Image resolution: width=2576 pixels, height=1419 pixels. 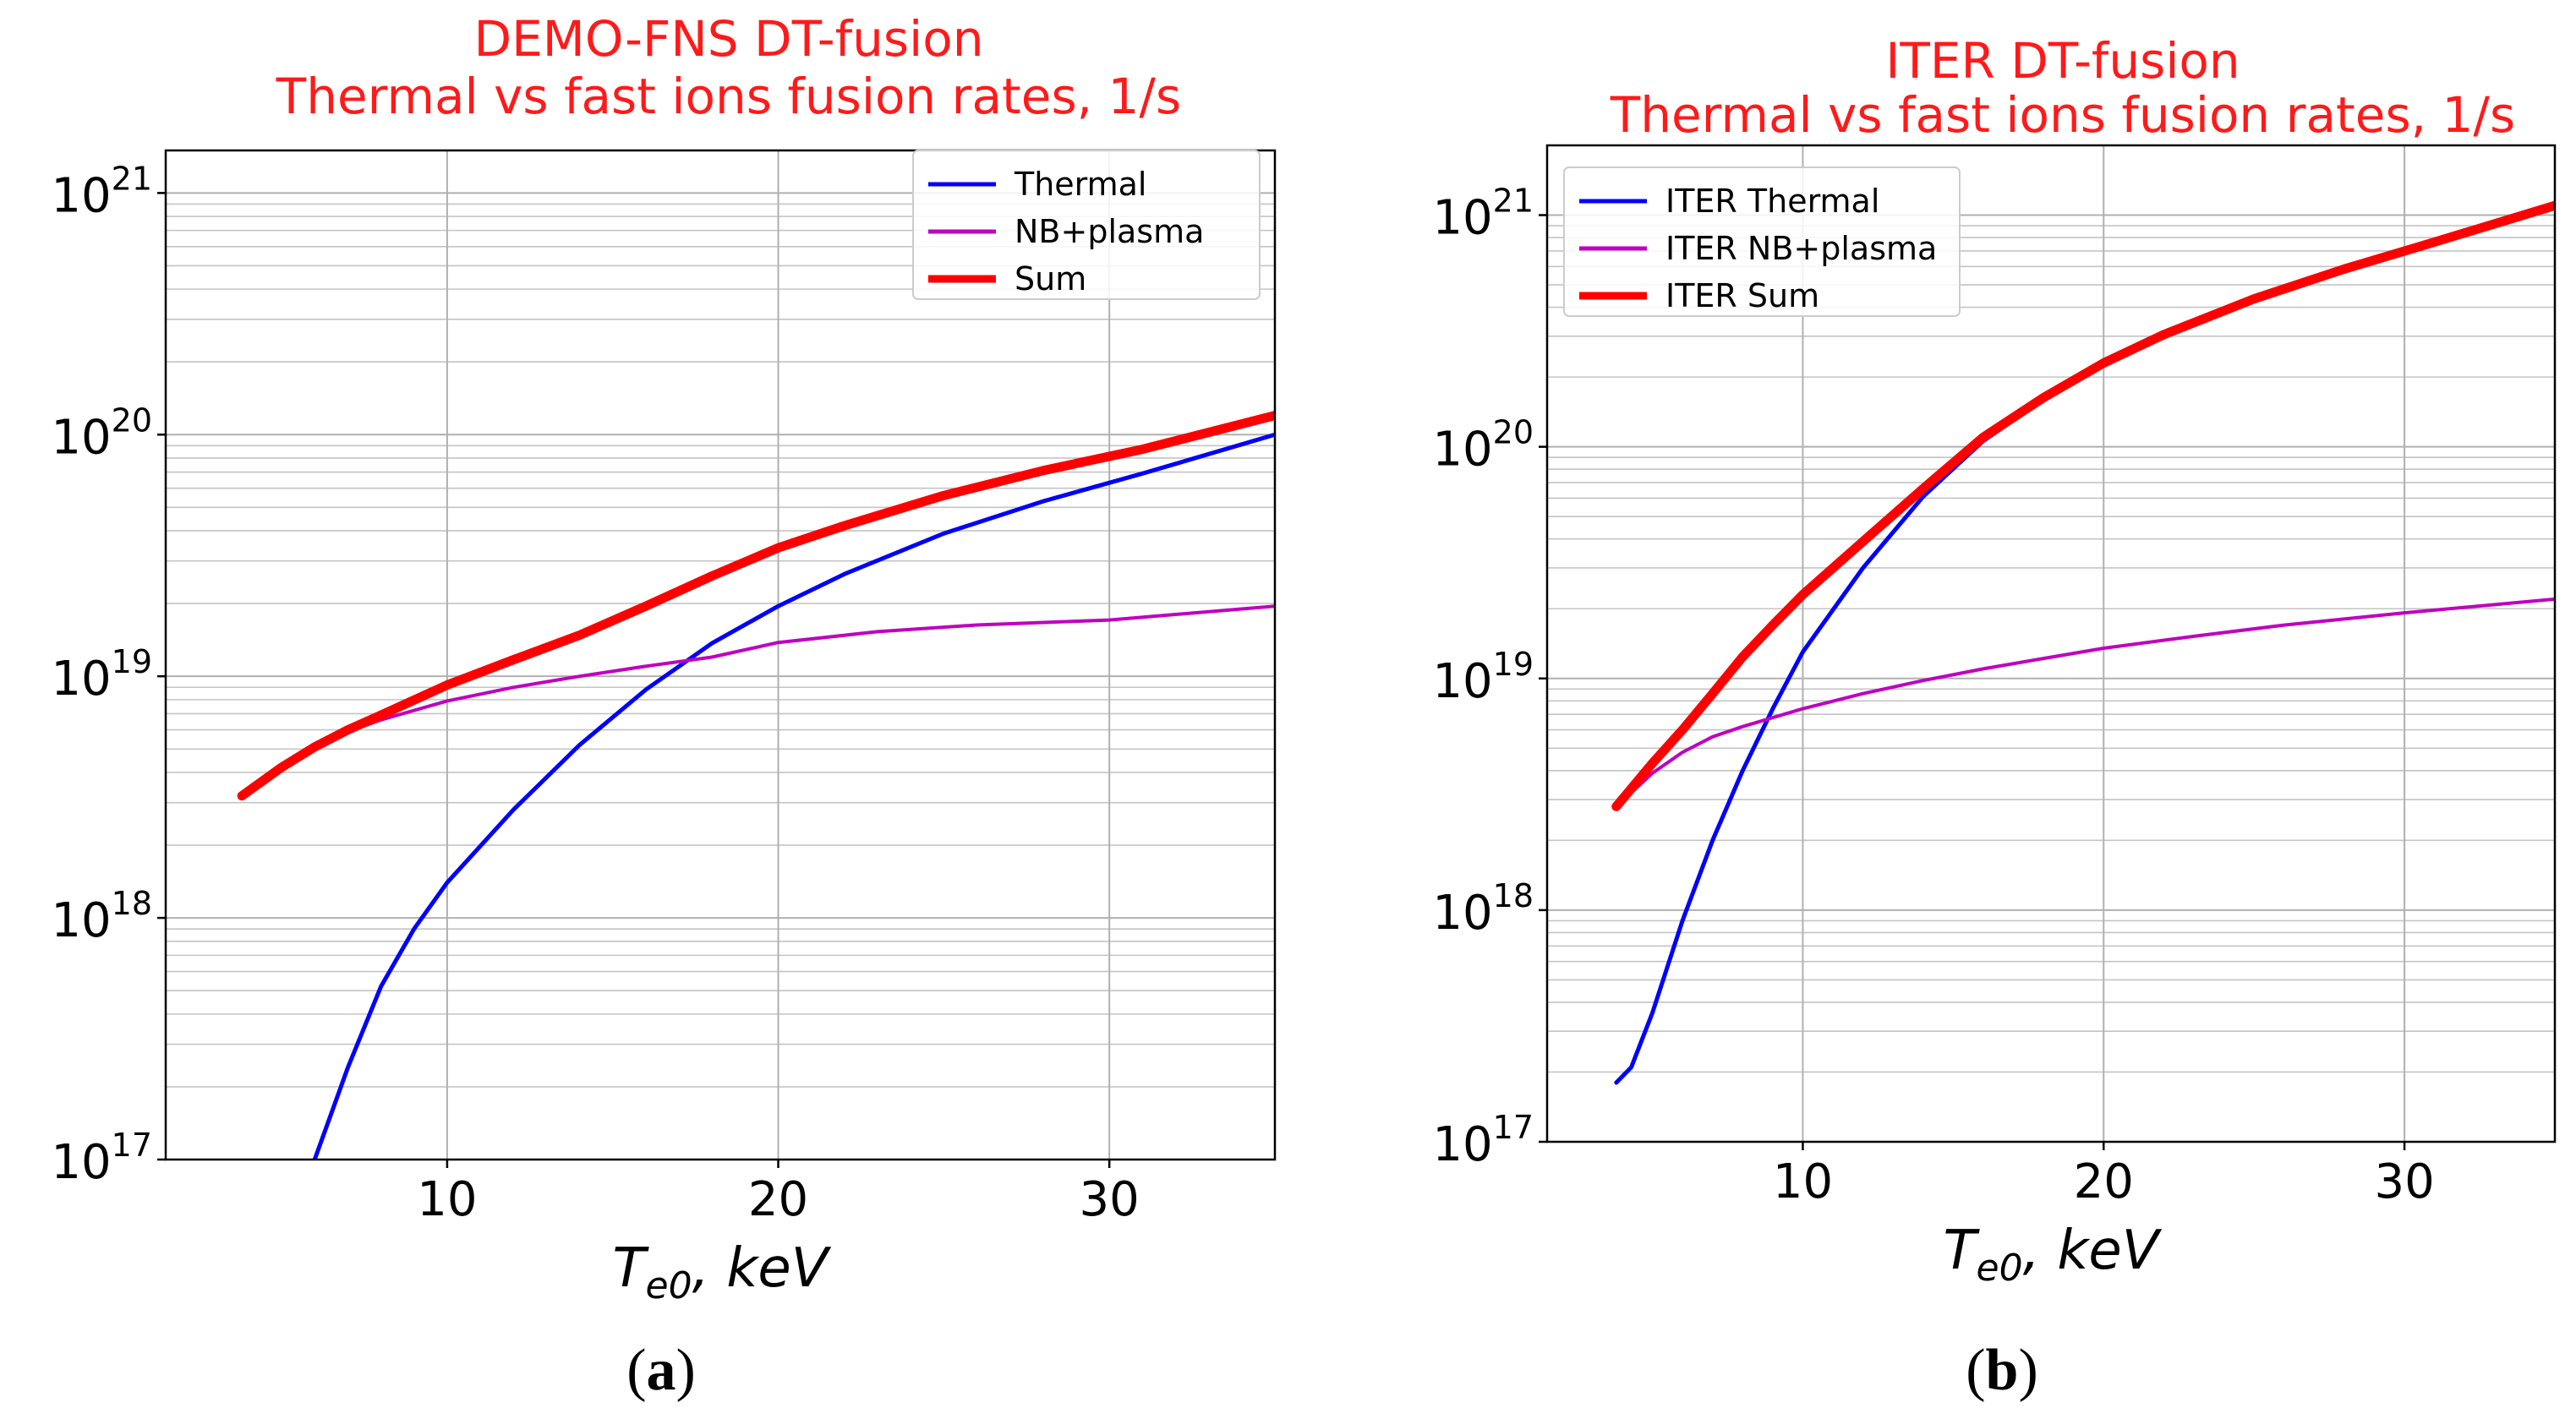 What do you see at coordinates (2002, 1370) in the screenshot?
I see `panel-label: (b)` at bounding box center [2002, 1370].